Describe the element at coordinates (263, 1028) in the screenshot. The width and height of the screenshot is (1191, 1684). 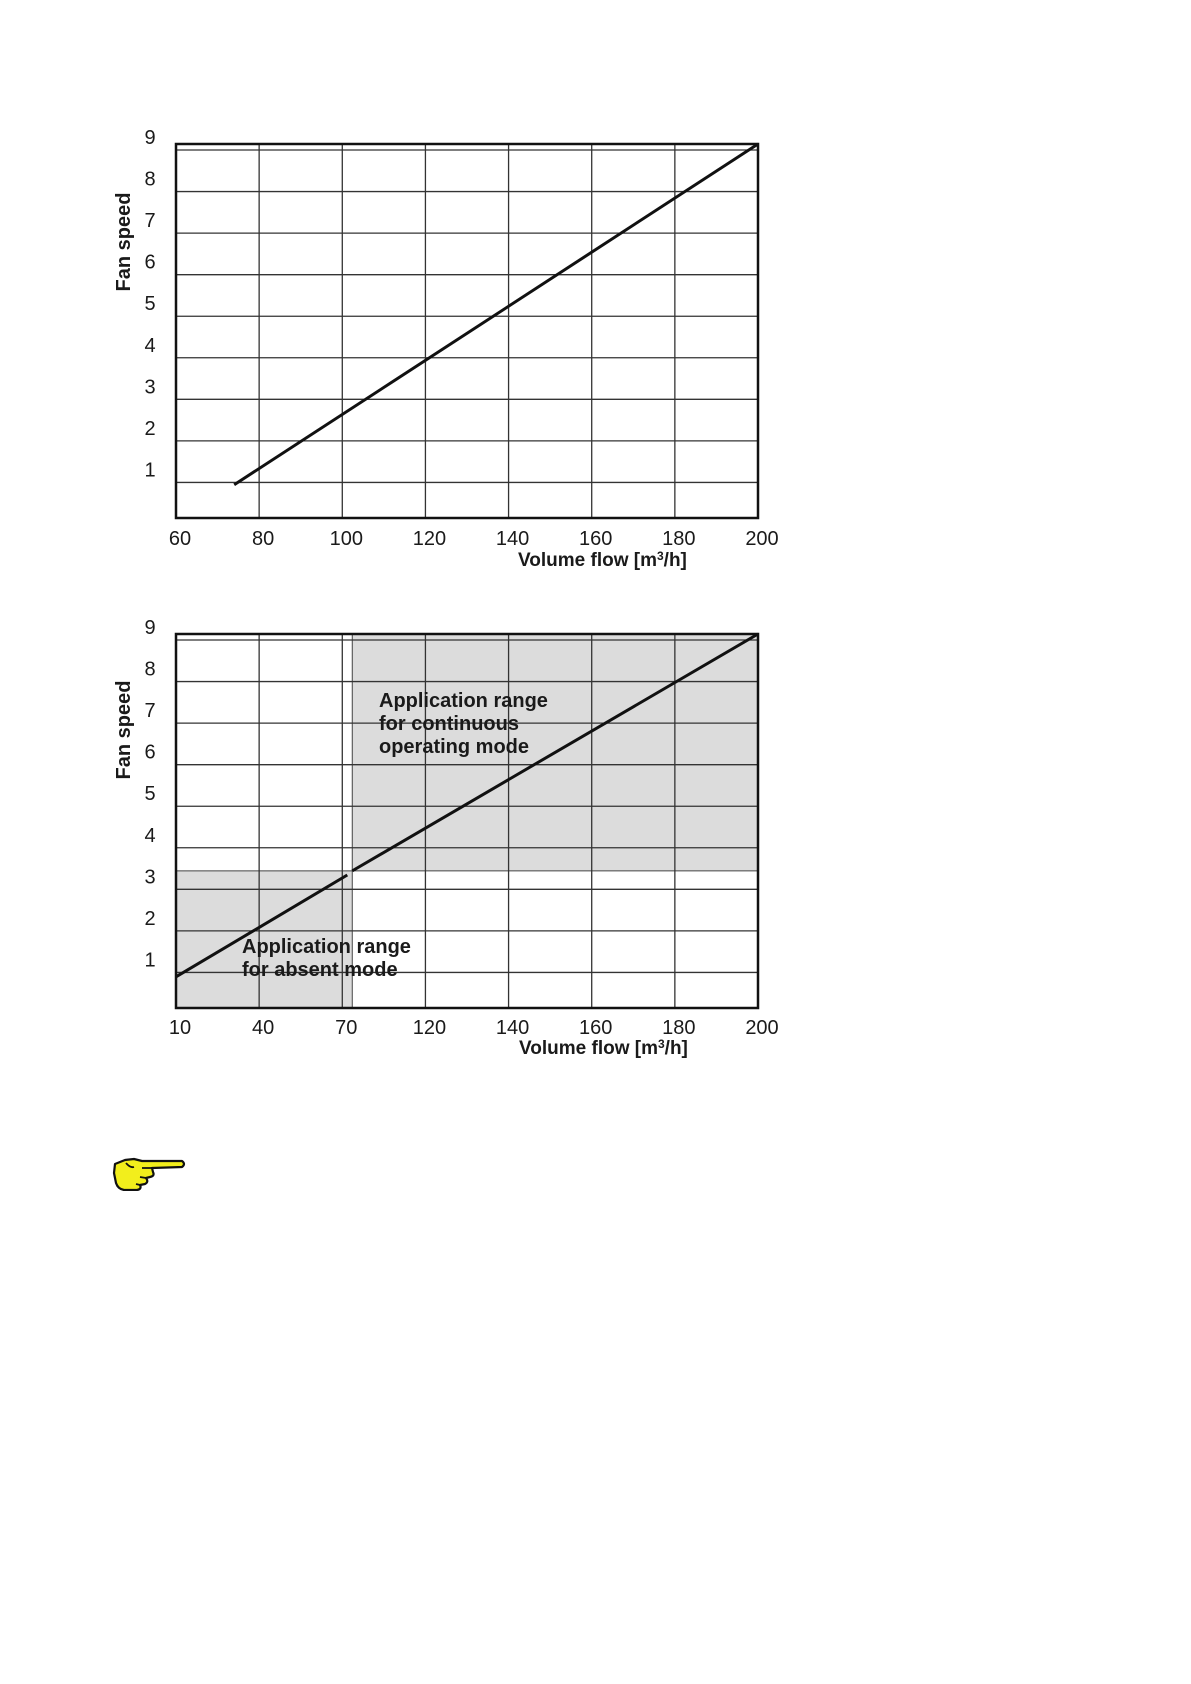
I see `x-tick-label: 40` at that location.